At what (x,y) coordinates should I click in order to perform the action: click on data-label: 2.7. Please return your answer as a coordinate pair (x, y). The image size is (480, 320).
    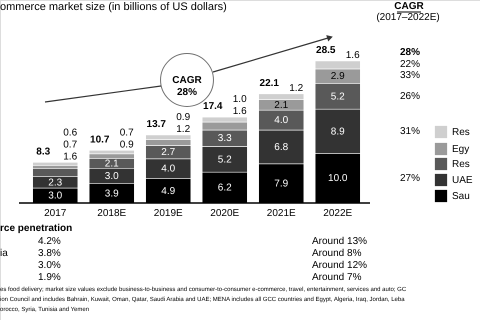
    Looking at the image, I should click on (168, 152).